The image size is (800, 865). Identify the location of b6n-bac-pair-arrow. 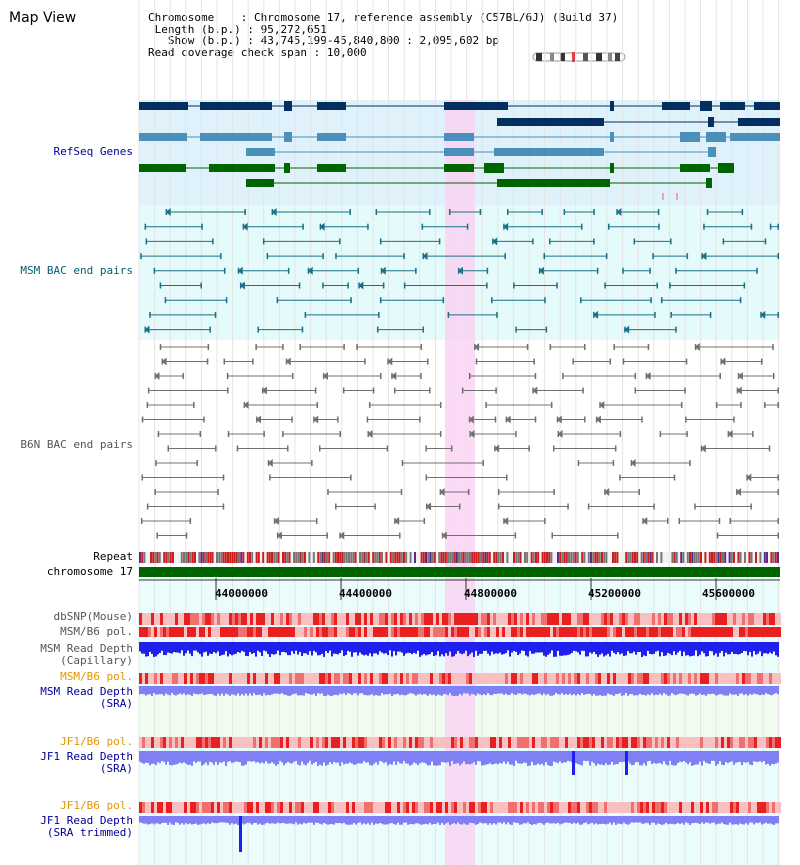
(276, 521).